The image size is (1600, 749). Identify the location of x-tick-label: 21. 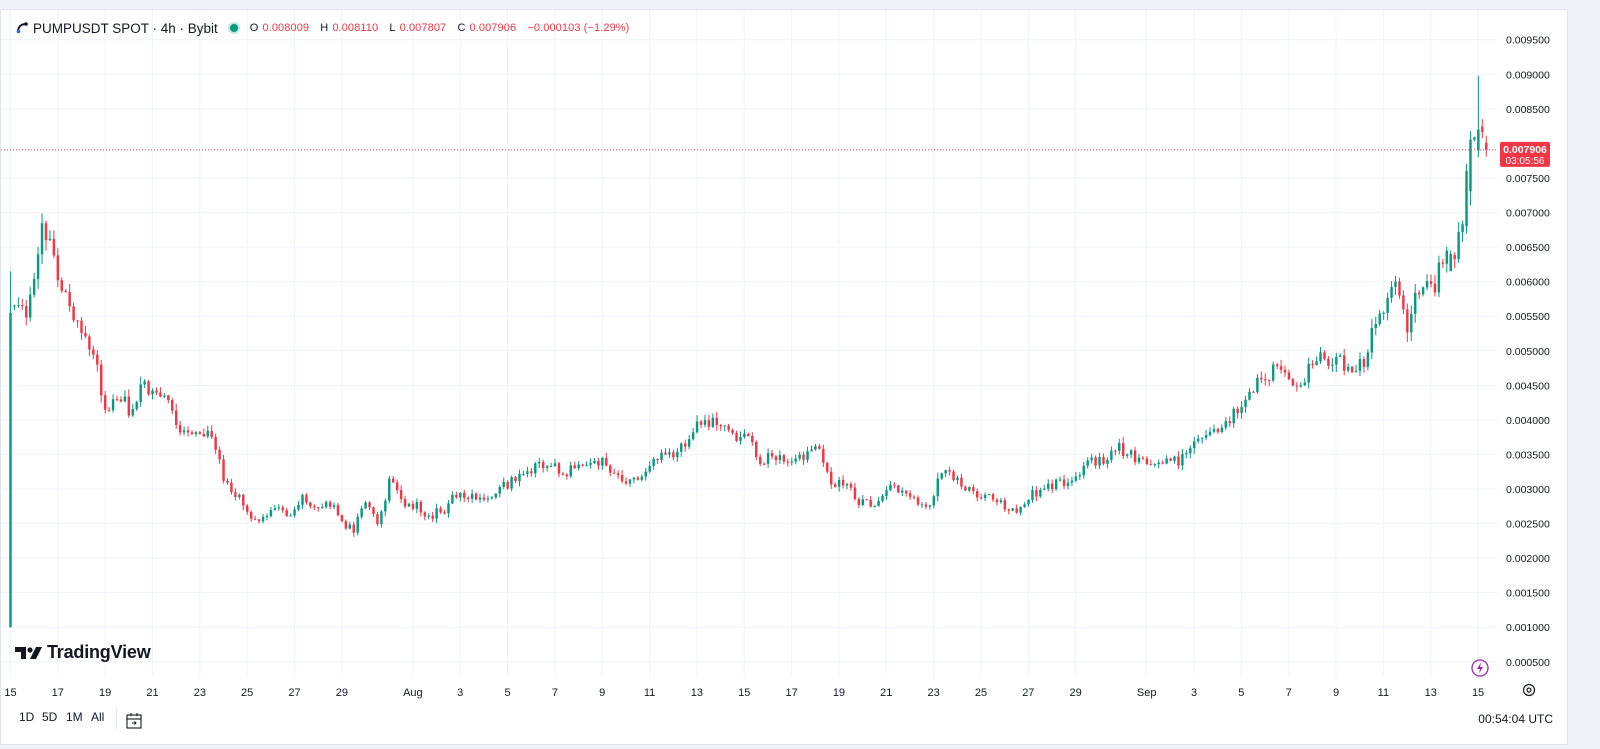
(886, 693).